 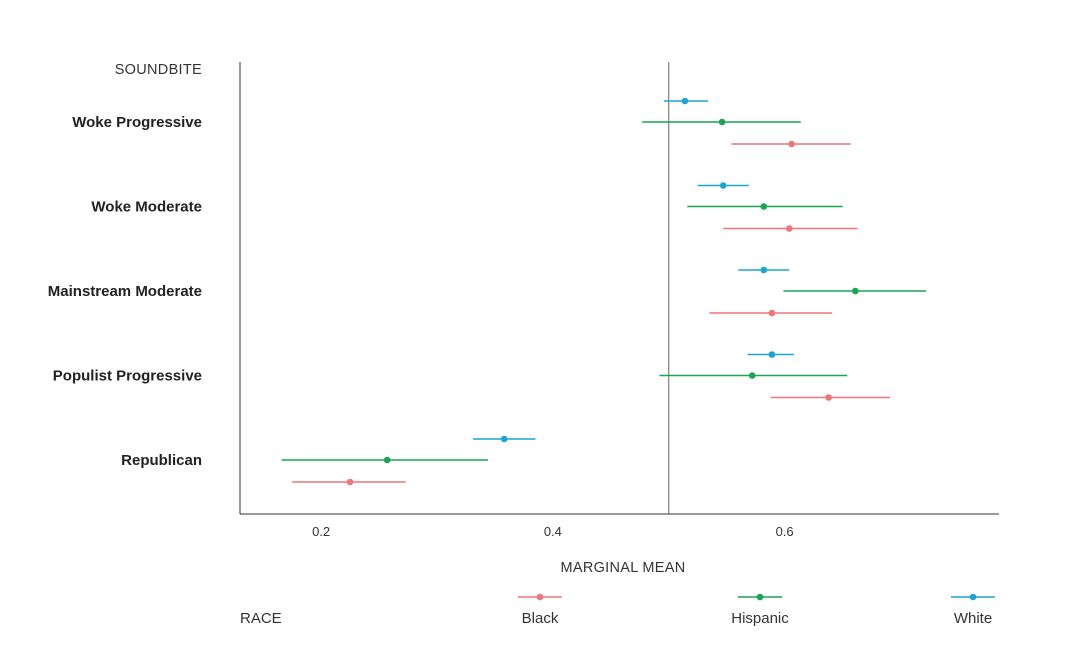 I want to click on x-tick-label: 0.4, so click(x=553, y=531).